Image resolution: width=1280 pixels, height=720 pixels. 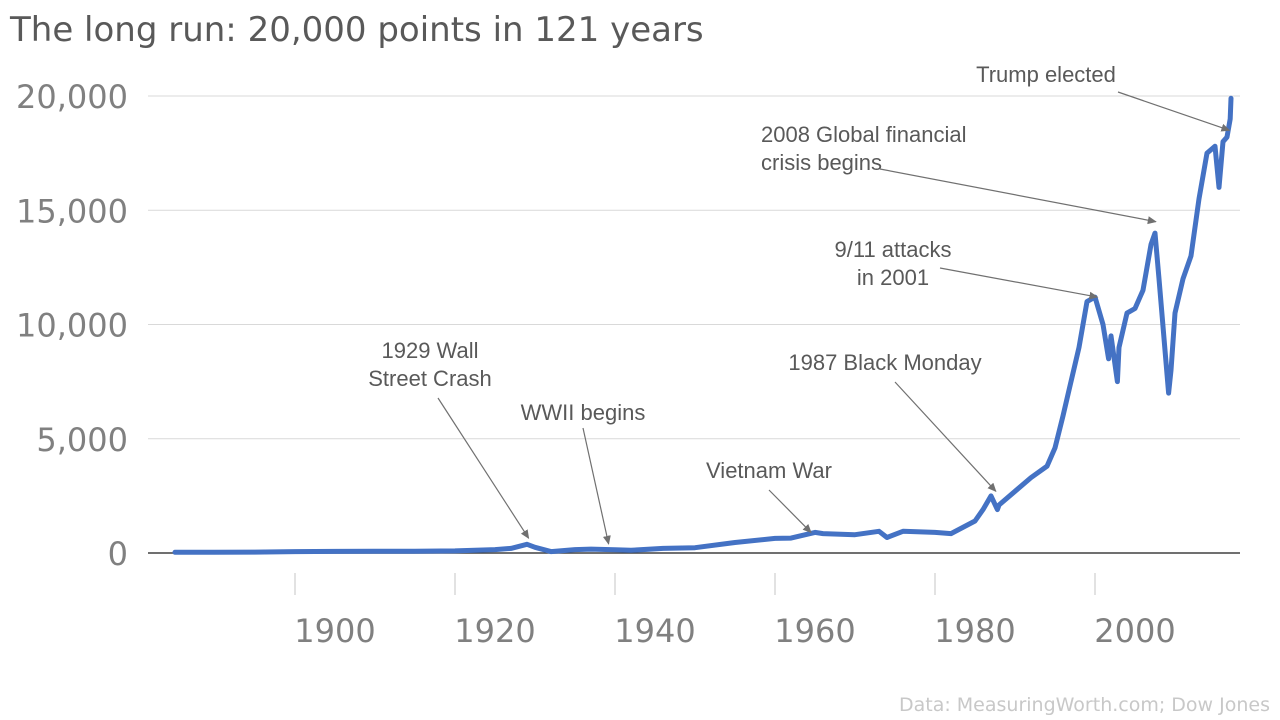 I want to click on annotation: 1987 Black Monday, so click(x=892, y=421).